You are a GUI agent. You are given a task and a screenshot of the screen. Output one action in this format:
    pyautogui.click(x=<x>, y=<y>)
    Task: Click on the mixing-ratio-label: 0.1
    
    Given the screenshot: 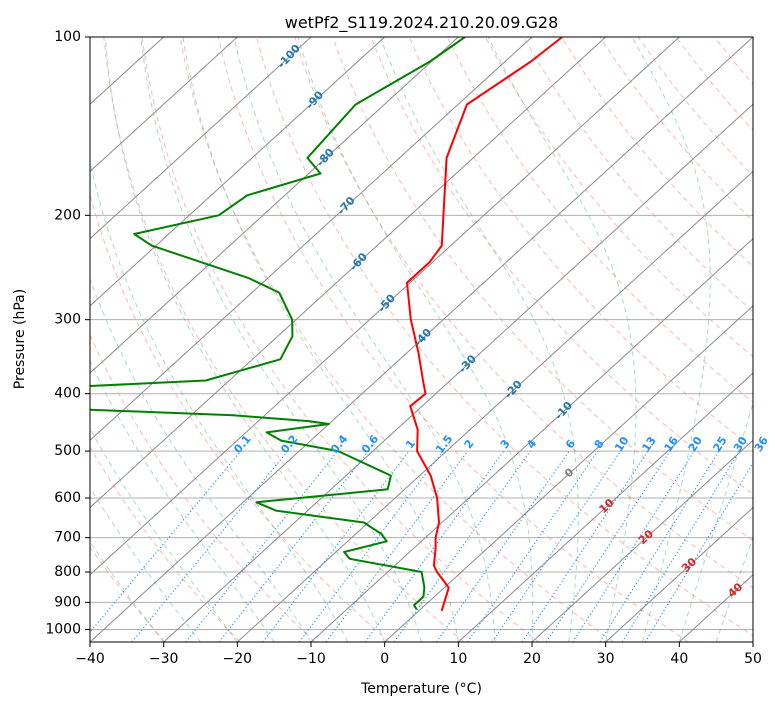 What is the action you would take?
    pyautogui.click(x=242, y=444)
    